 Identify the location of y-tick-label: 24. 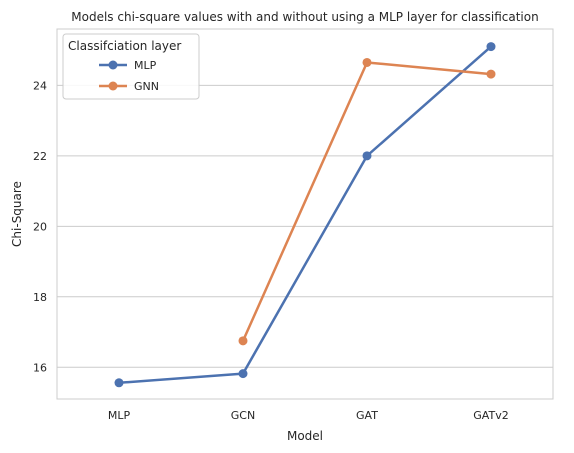
(40, 85).